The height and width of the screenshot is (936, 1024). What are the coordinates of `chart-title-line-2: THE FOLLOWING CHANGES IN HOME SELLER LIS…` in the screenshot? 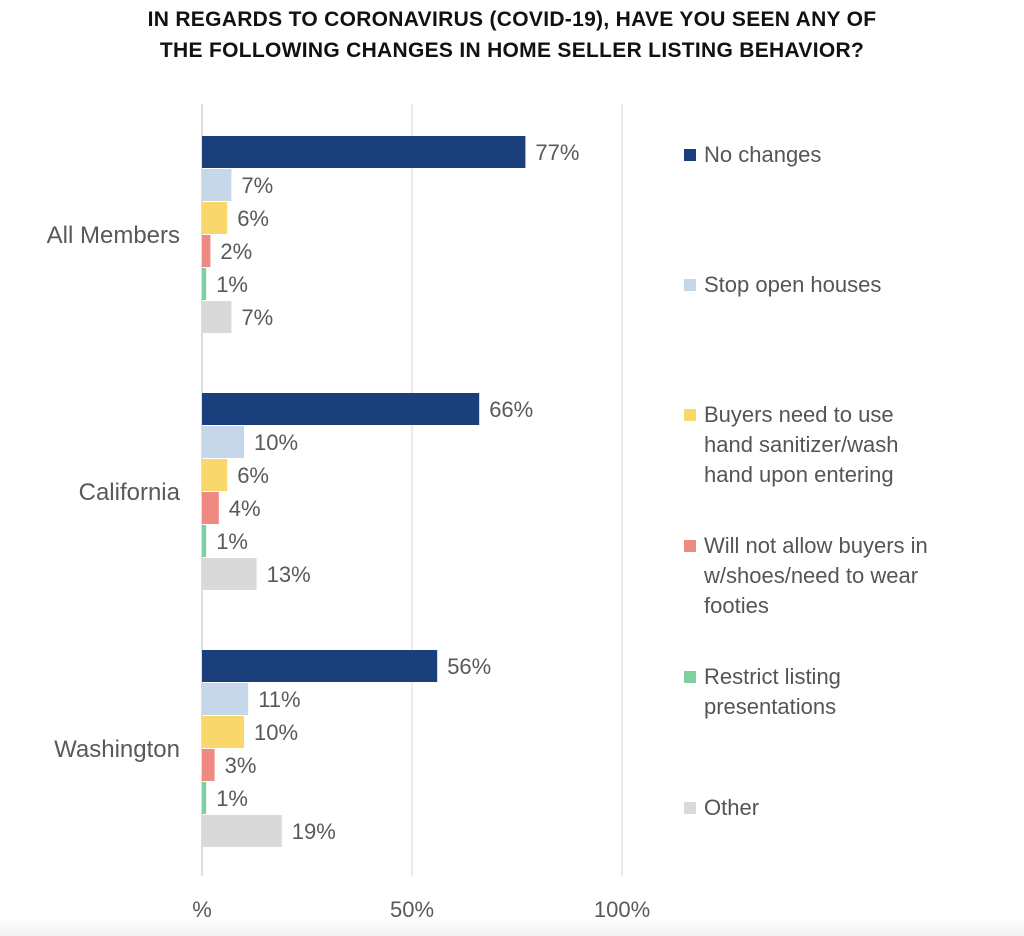 It's located at (512, 50).